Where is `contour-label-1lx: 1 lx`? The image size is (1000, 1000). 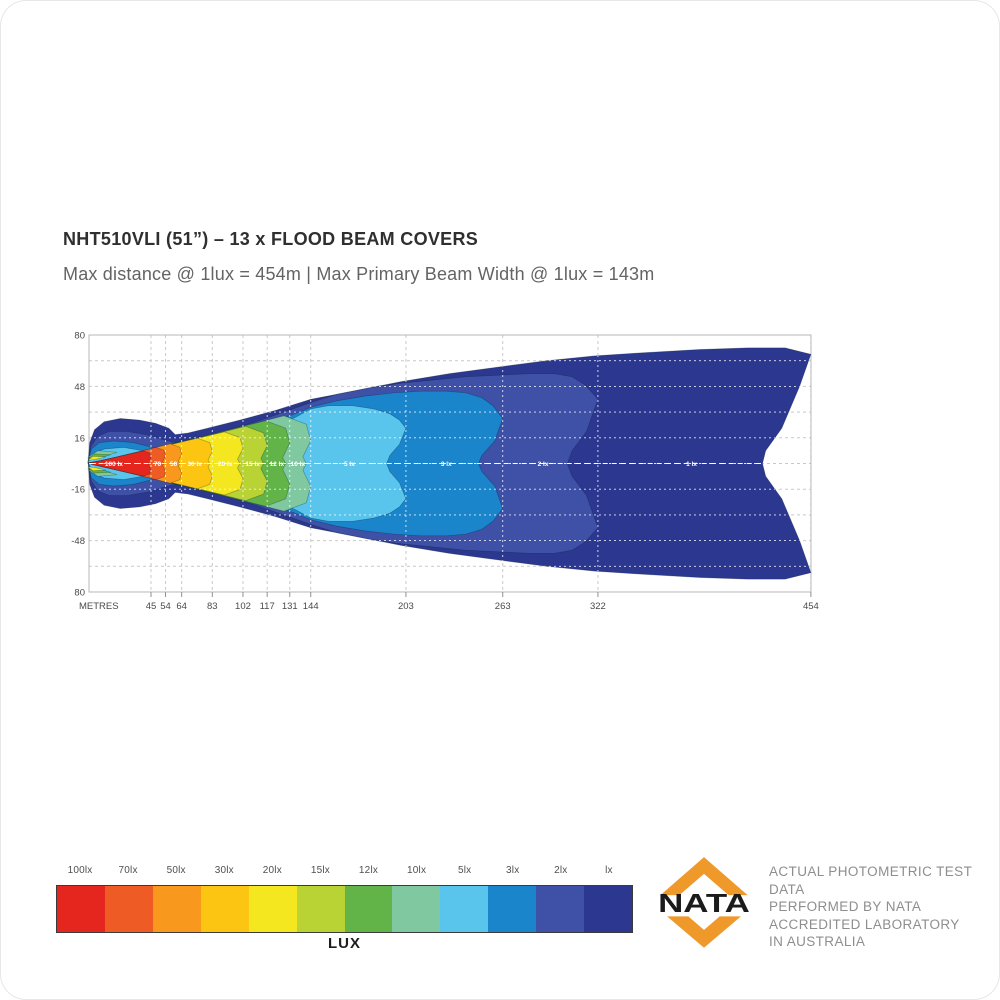
contour-label-1lx: 1 lx is located at coordinates (691, 464).